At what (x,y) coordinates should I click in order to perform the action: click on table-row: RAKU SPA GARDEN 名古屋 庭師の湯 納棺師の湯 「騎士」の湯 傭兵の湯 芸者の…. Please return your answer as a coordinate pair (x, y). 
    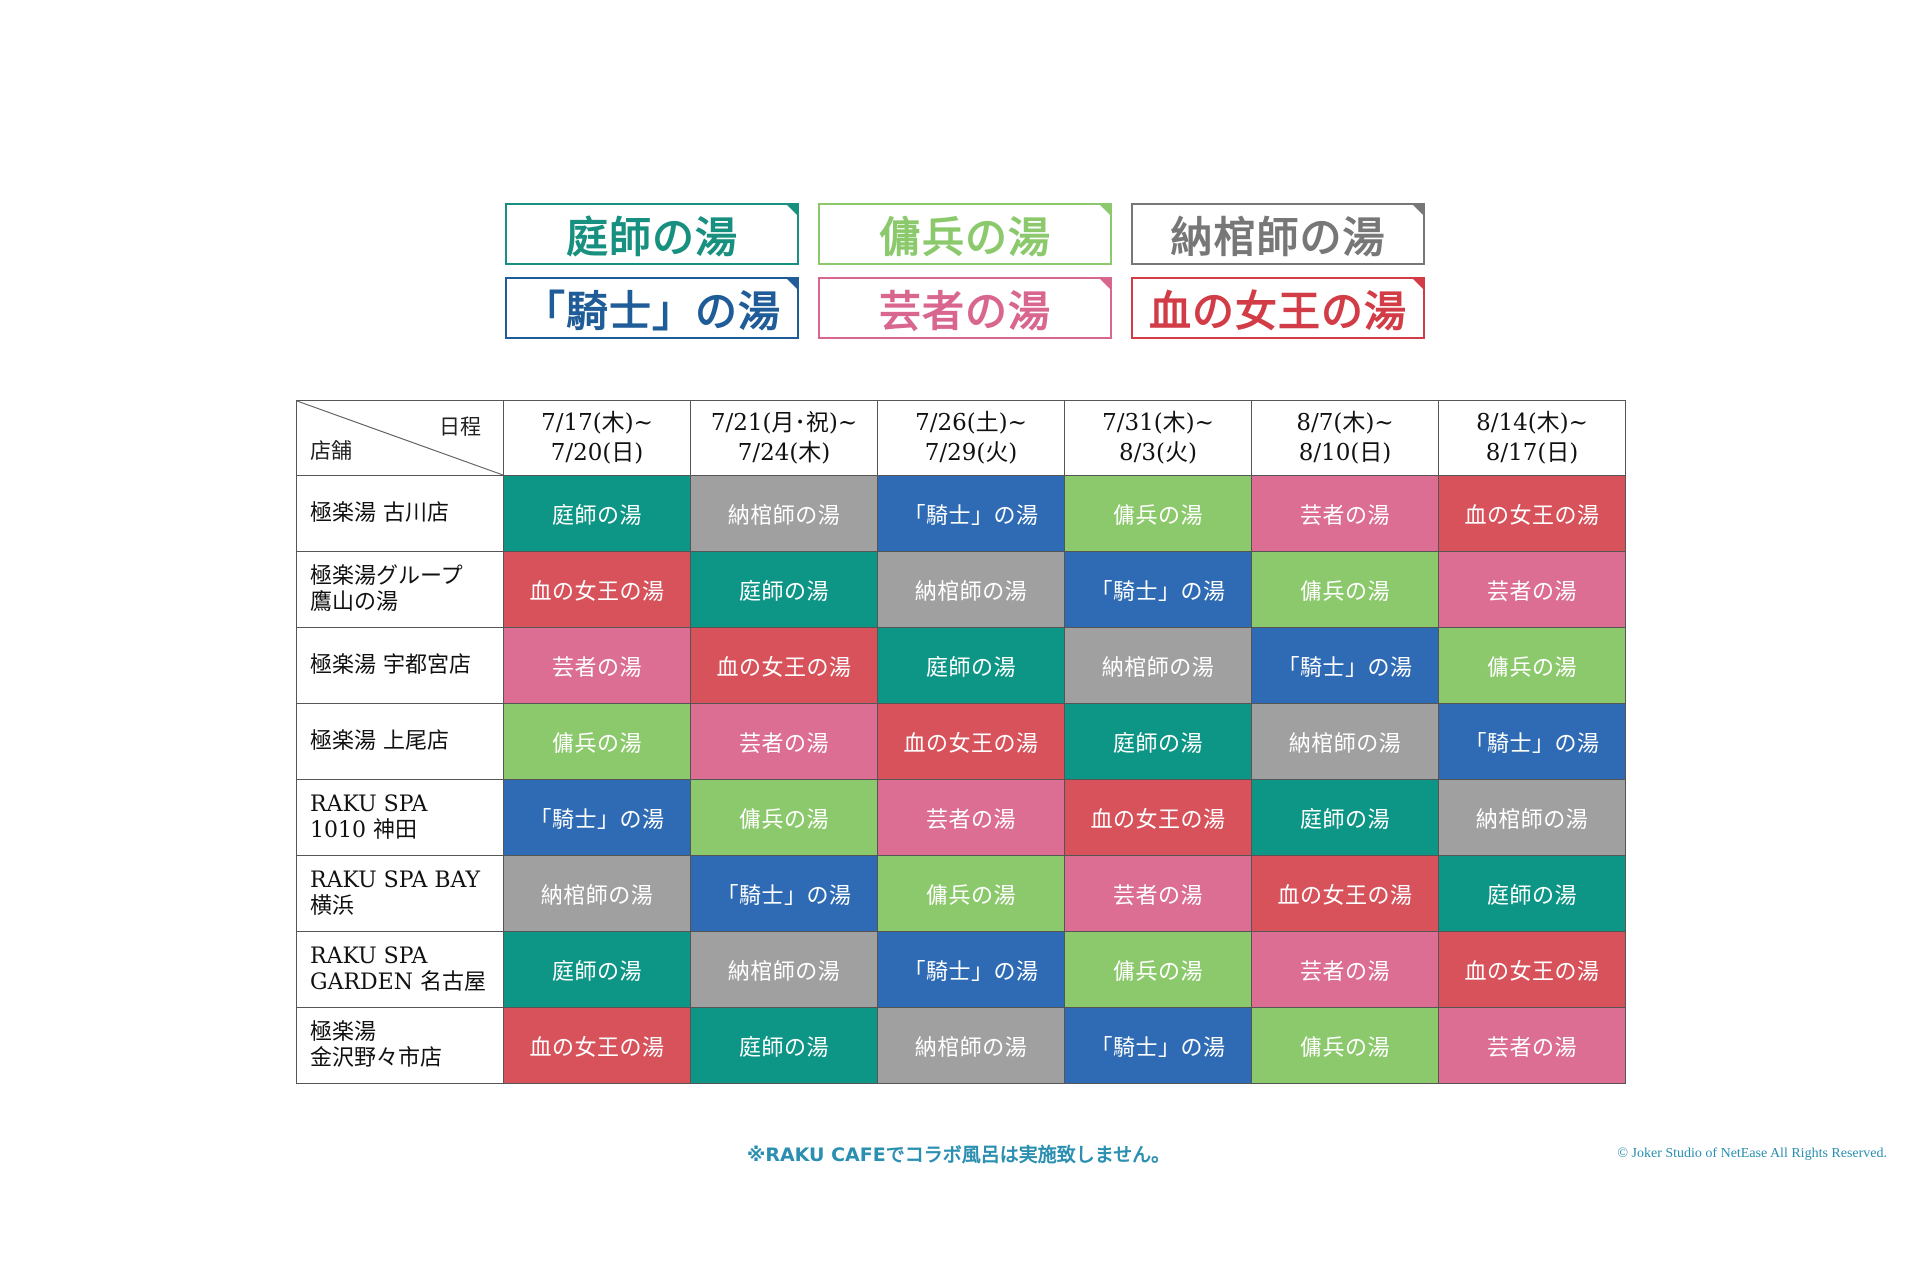
    Looking at the image, I should click on (961, 969).